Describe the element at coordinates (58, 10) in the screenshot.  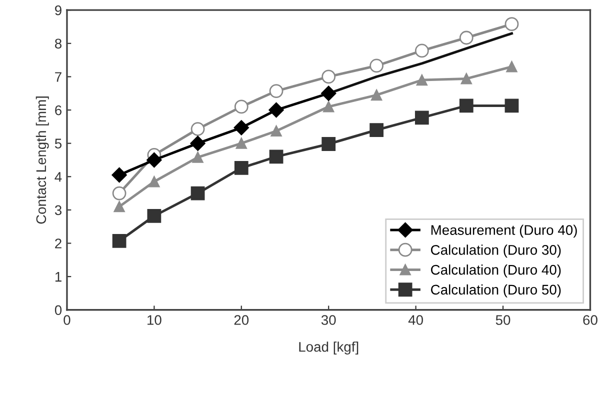
I see `y-tick-label: 9` at that location.